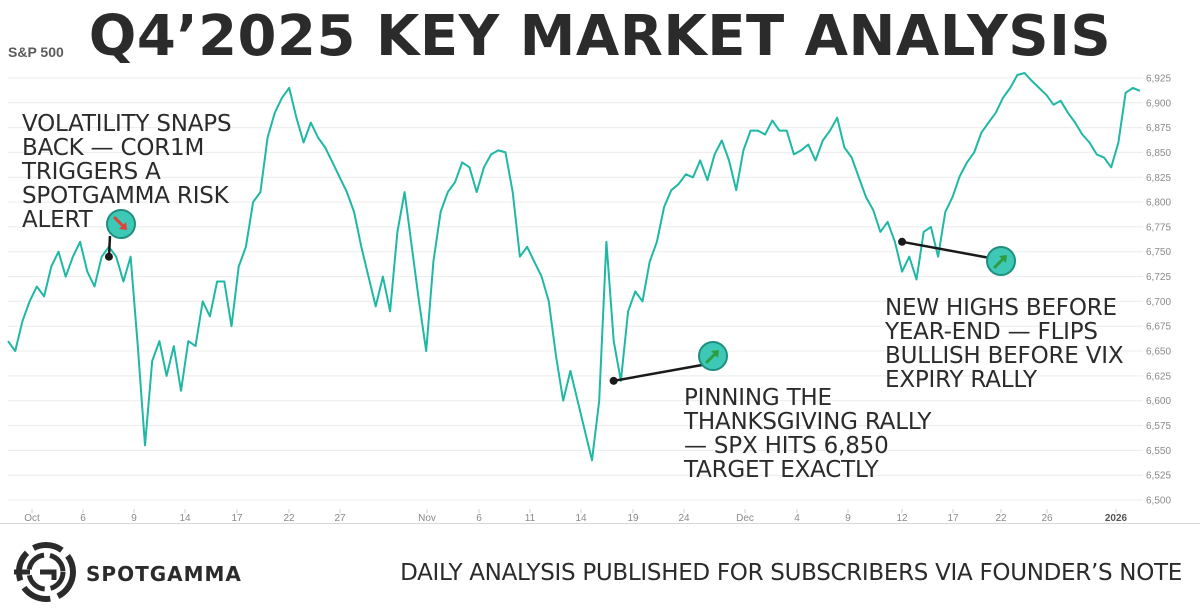  Describe the element at coordinates (797, 518) in the screenshot. I see `x-tick-label: 4` at that location.